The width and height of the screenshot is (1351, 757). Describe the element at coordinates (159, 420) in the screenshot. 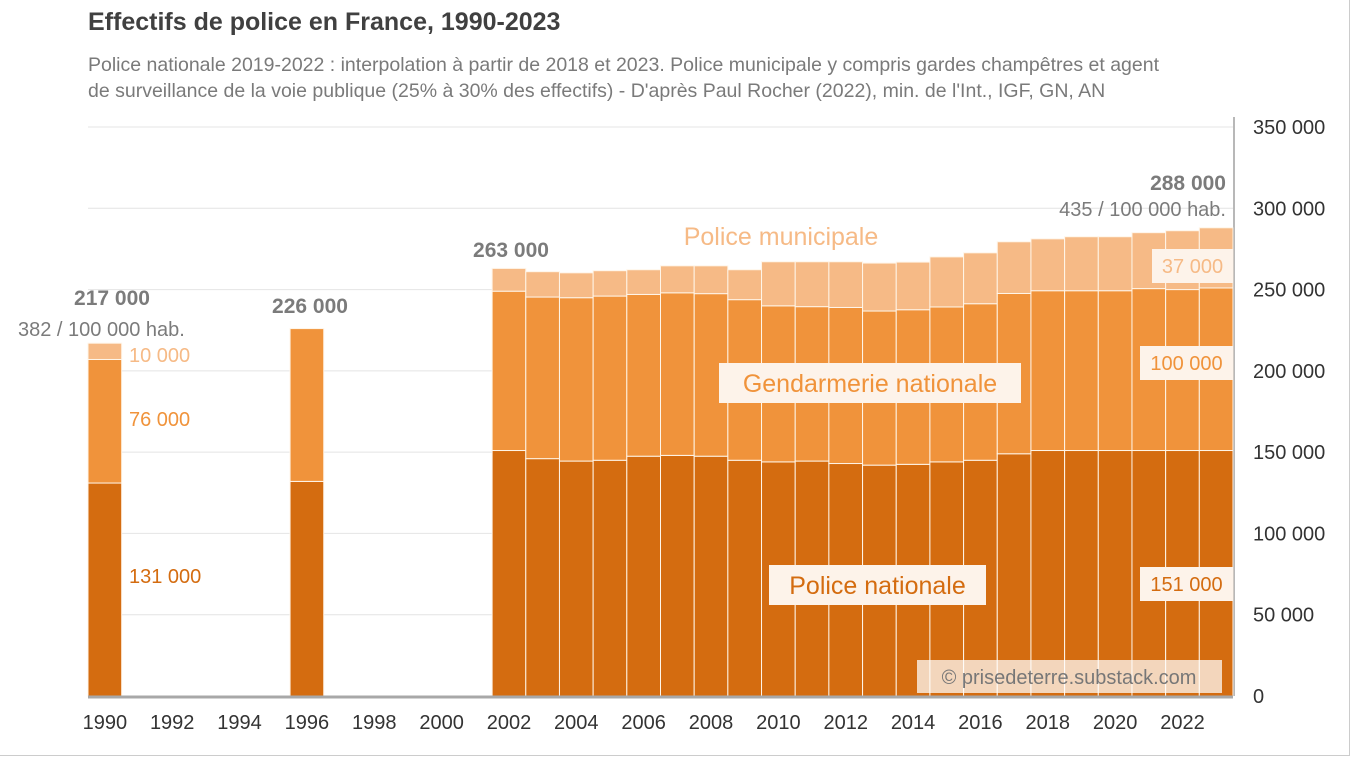

I see `gn-value-1990: 76 000` at that location.